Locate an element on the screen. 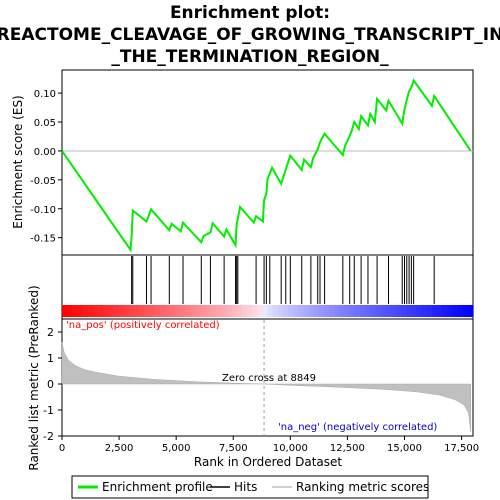 Image resolution: width=500 pixels, height=500 pixels. metric-xtick-label: 15,000 is located at coordinates (404, 448).